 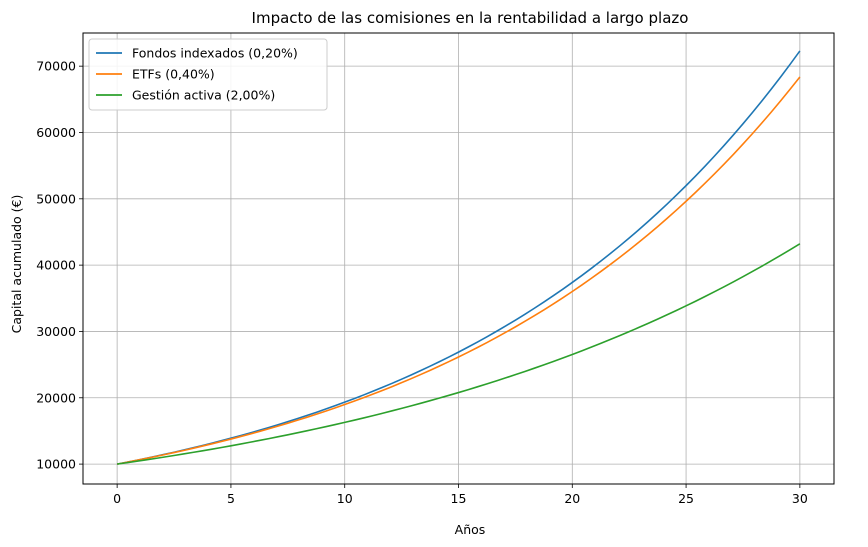 What do you see at coordinates (231, 498) in the screenshot?
I see `x-tick-label: 5` at bounding box center [231, 498].